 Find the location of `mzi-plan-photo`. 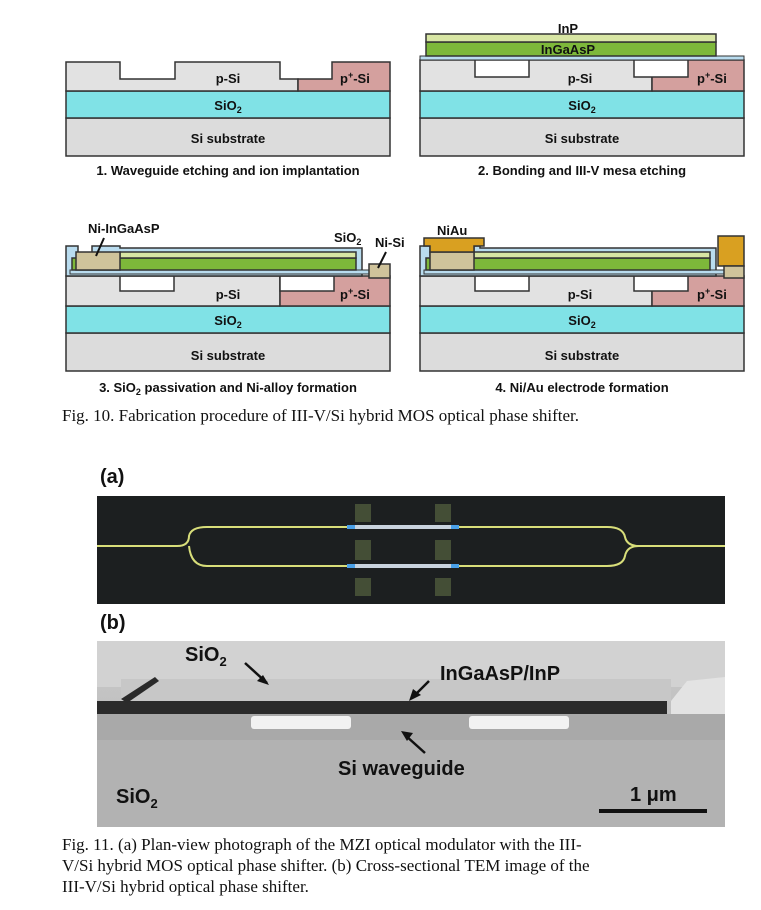

mzi-plan-photo is located at coordinates (411, 550).